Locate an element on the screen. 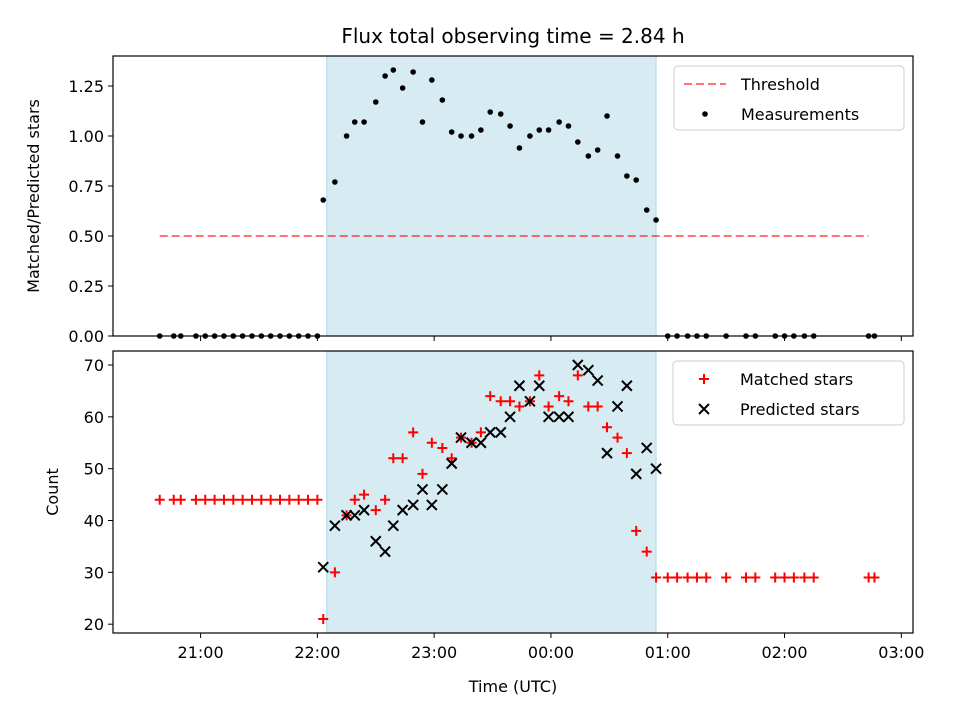 Image resolution: width=960 pixels, height=720 pixels. y-tick-label: 0.50 is located at coordinates (86, 236).